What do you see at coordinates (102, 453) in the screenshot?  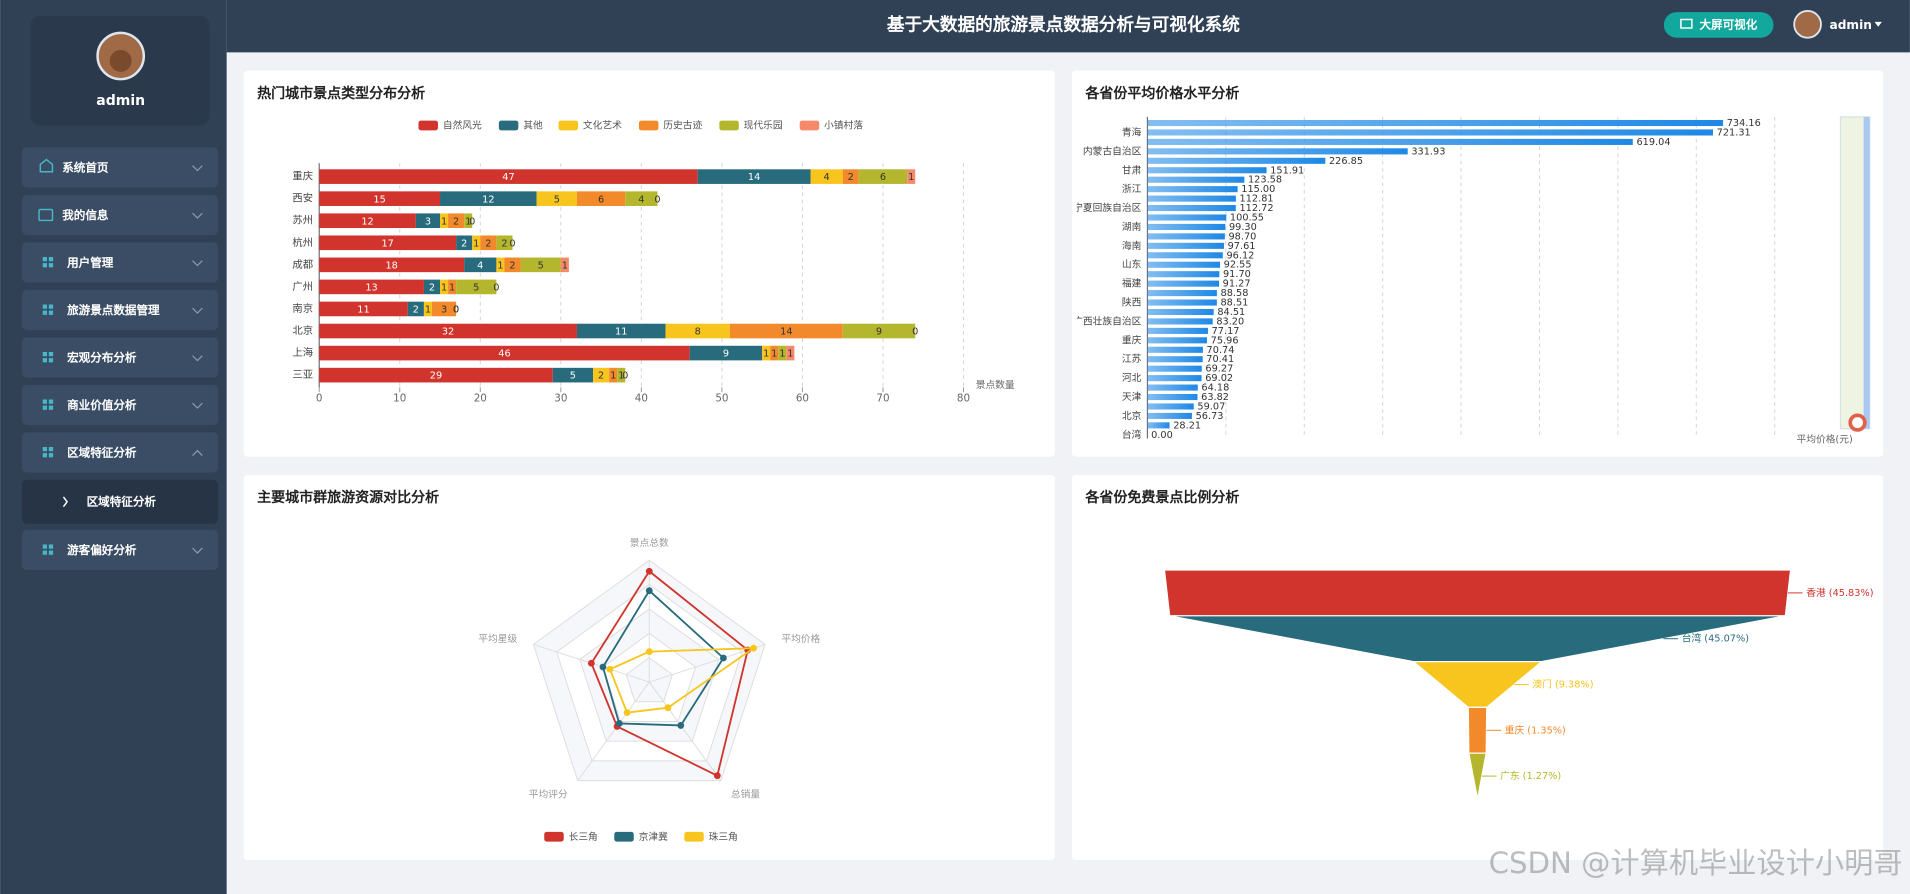 I see `menu-label: 区域特征分析` at bounding box center [102, 453].